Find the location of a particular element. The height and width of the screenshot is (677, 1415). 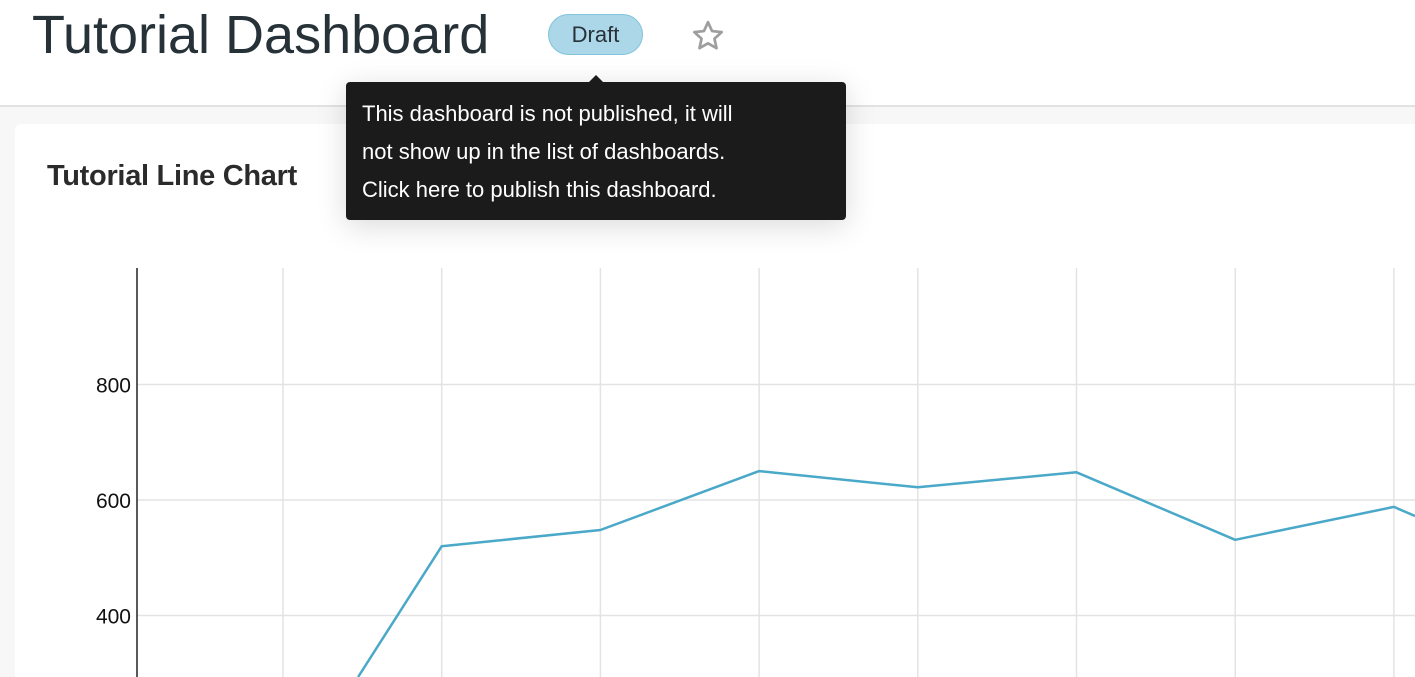

dashboard-title: Tutorial Dashboard is located at coordinates (261, 35).